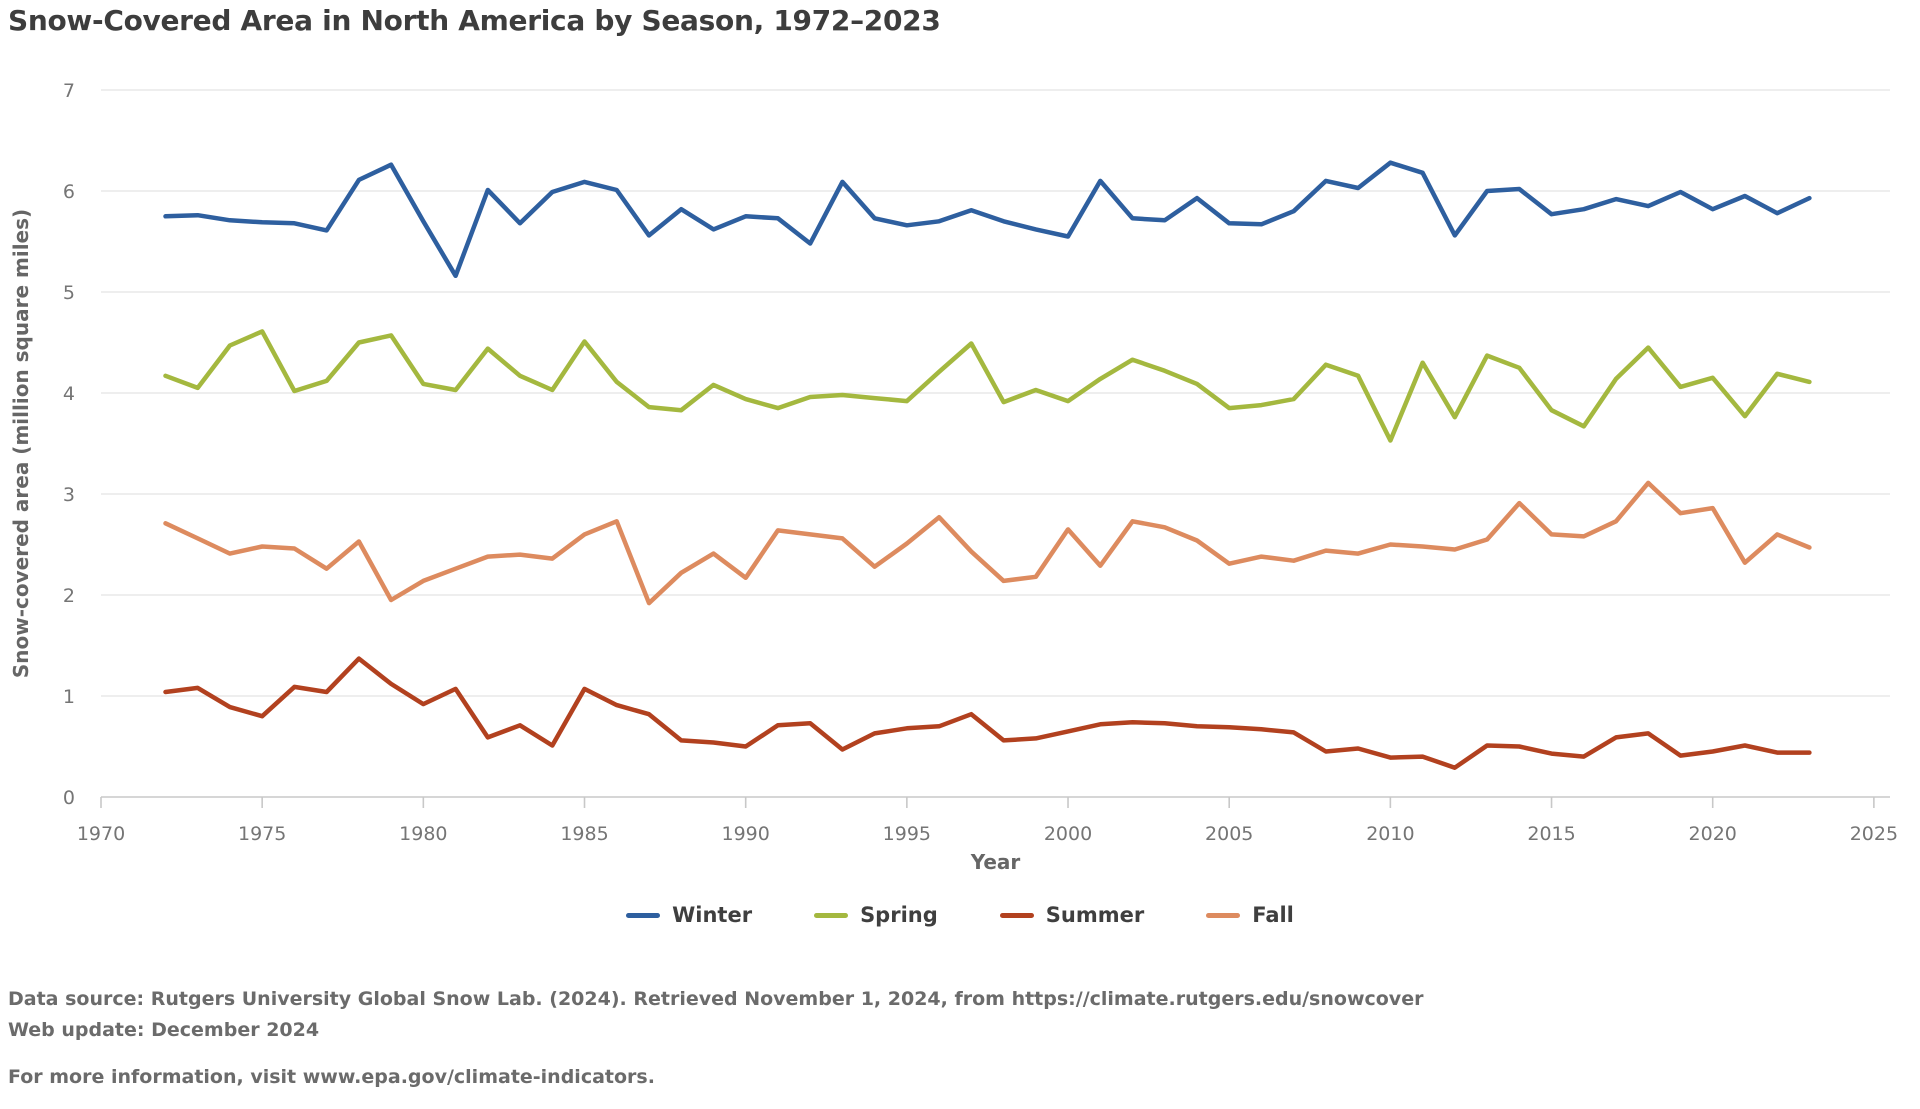  Describe the element at coordinates (69, 91) in the screenshot. I see `y-tick-label-7: 7` at that location.